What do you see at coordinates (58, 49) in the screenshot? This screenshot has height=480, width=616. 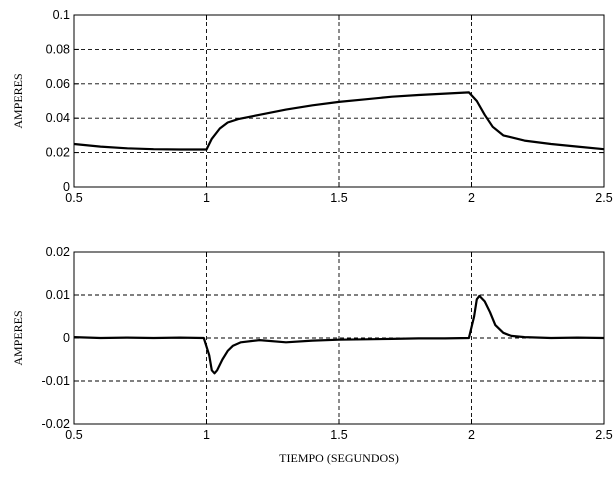 I see `plot1-ytick-label: 0.08` at bounding box center [58, 49].